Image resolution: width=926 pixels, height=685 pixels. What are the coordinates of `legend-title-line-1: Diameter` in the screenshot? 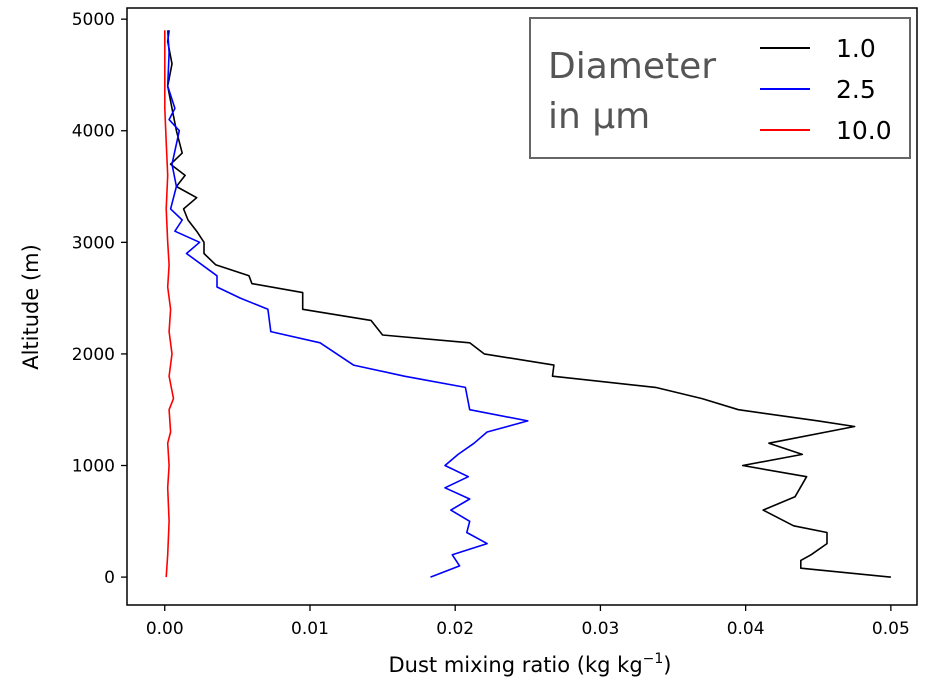 It's located at (632, 66).